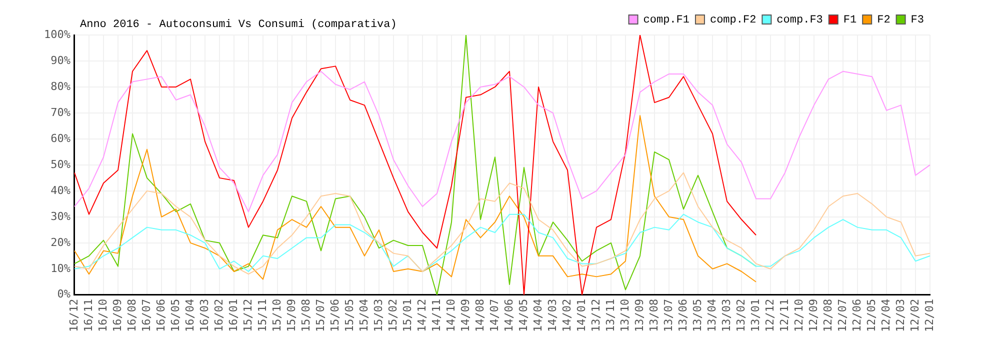 Image resolution: width=1000 pixels, height=340 pixels. Describe the element at coordinates (784, 315) in the screenshot. I see `x-tick-label: 12/11` at that location.